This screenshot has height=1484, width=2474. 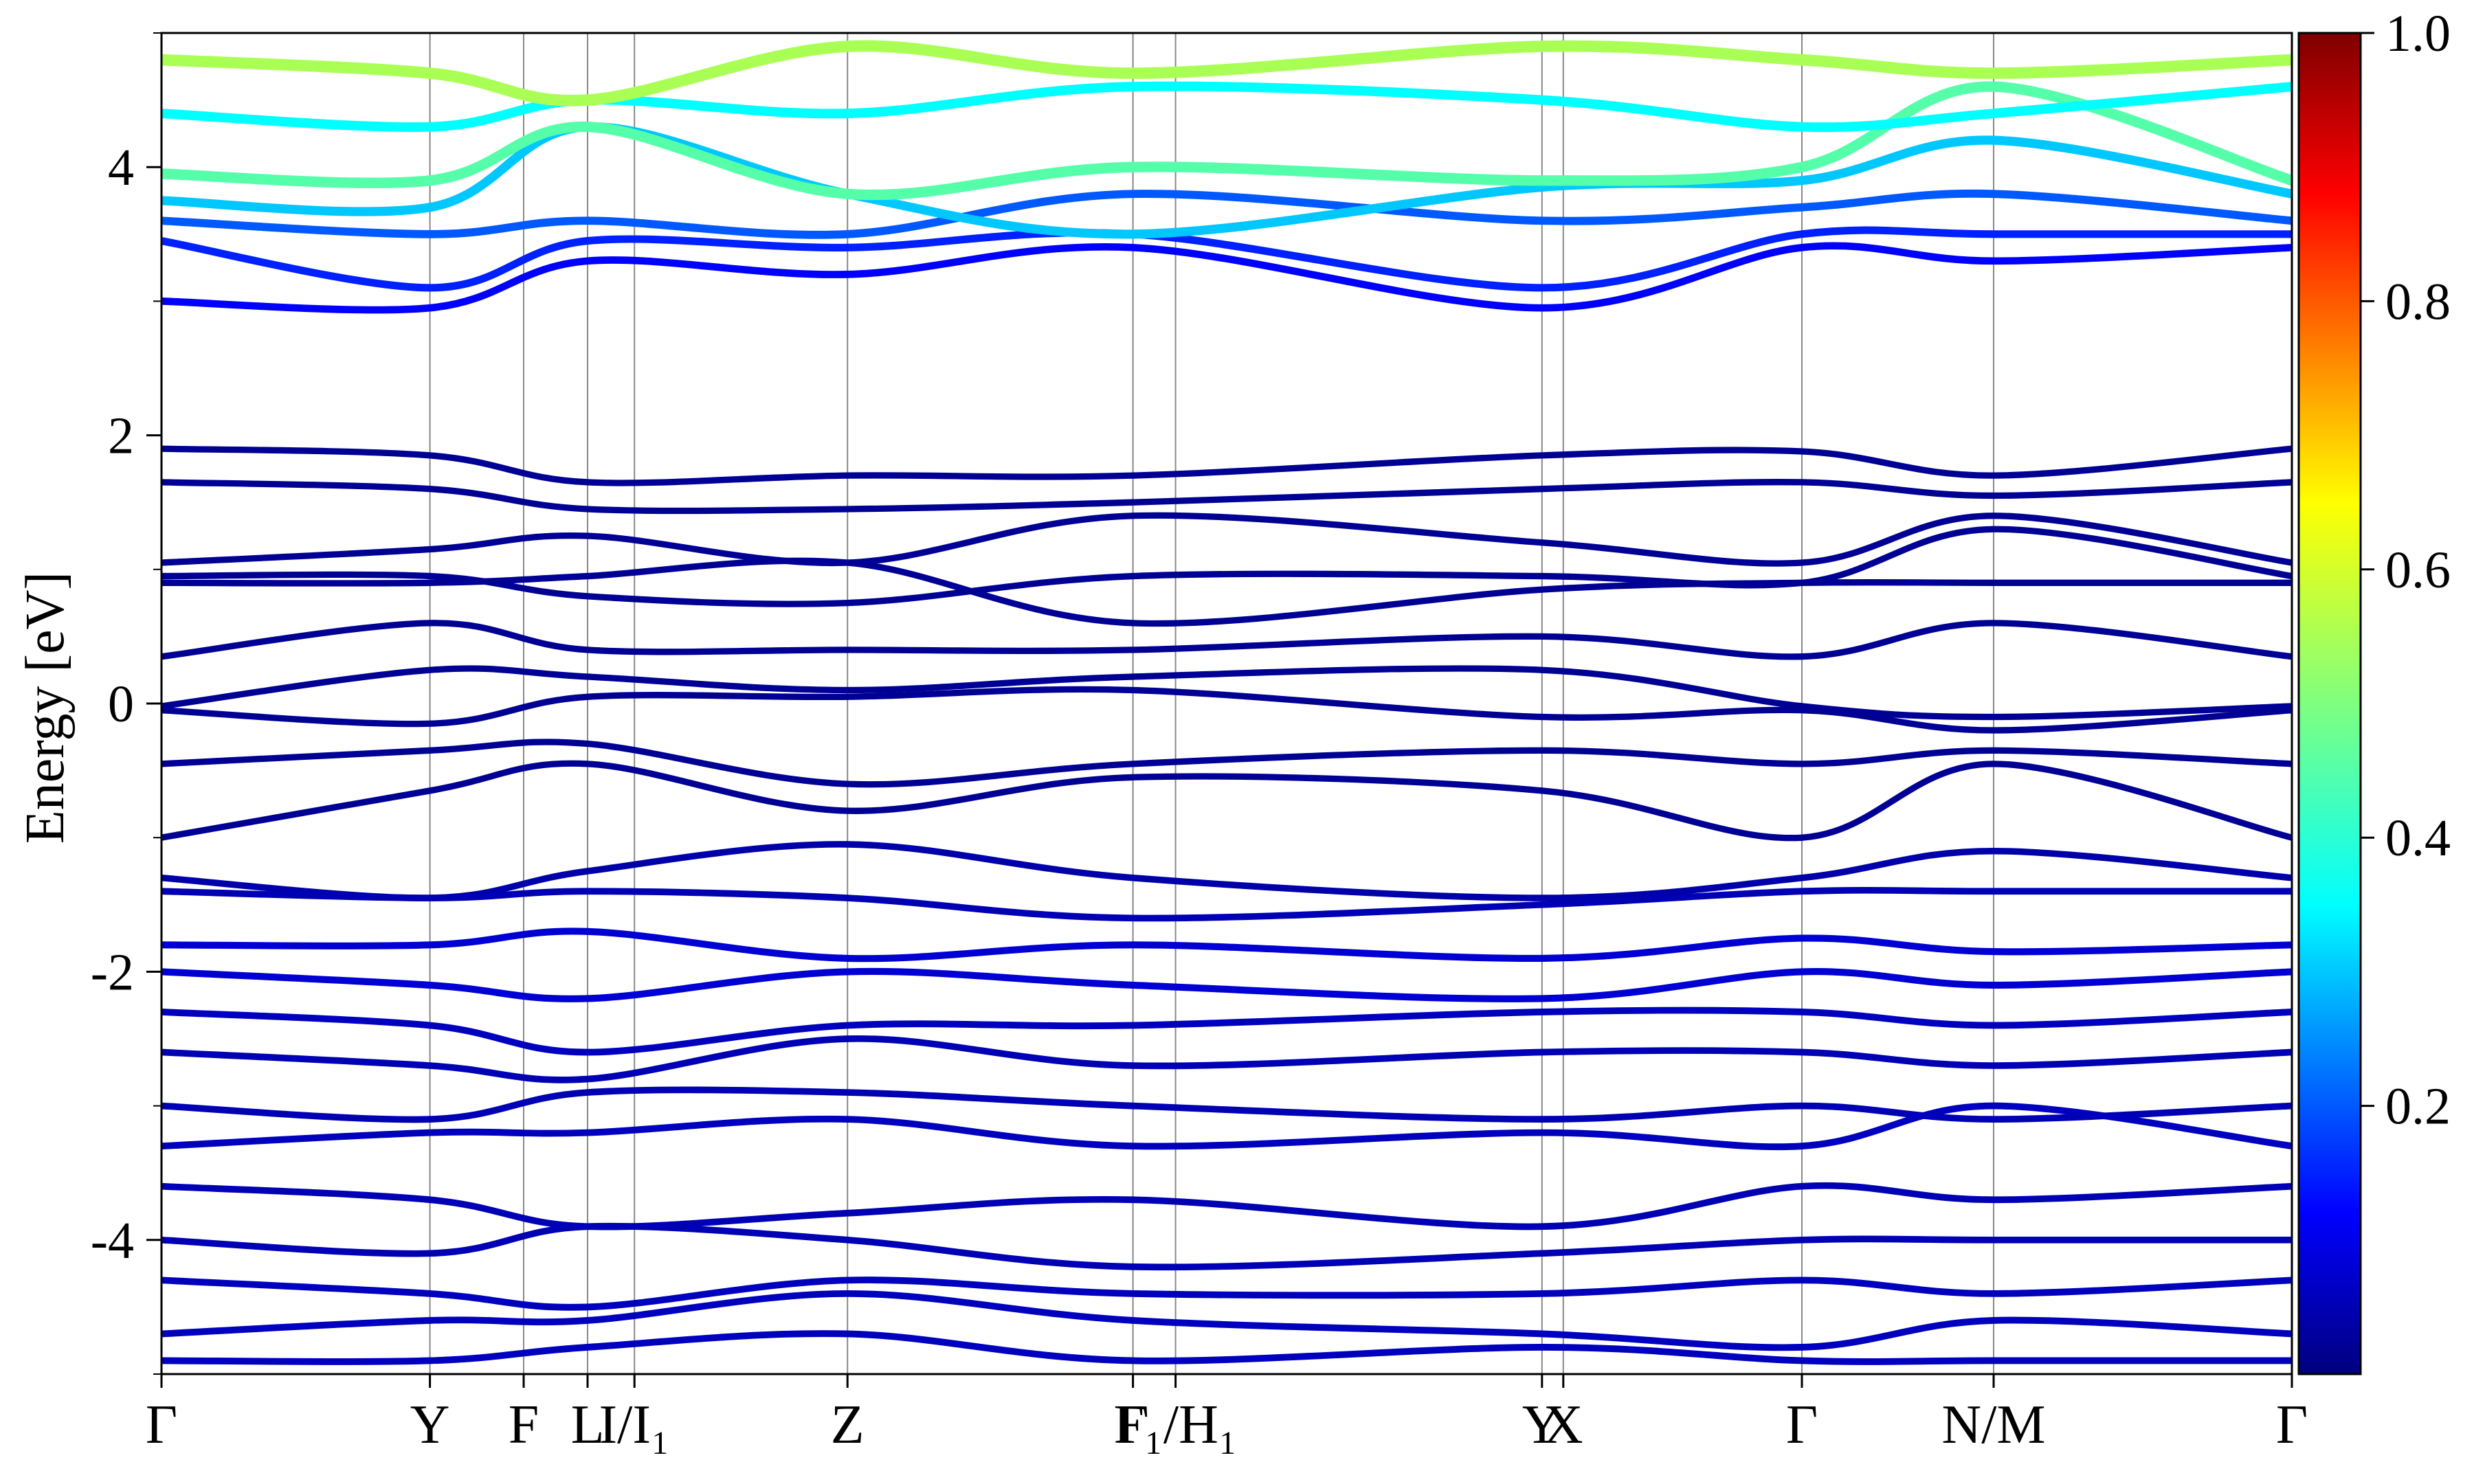 What do you see at coordinates (588, 1425) in the screenshot?
I see `kpoint-label: L` at bounding box center [588, 1425].